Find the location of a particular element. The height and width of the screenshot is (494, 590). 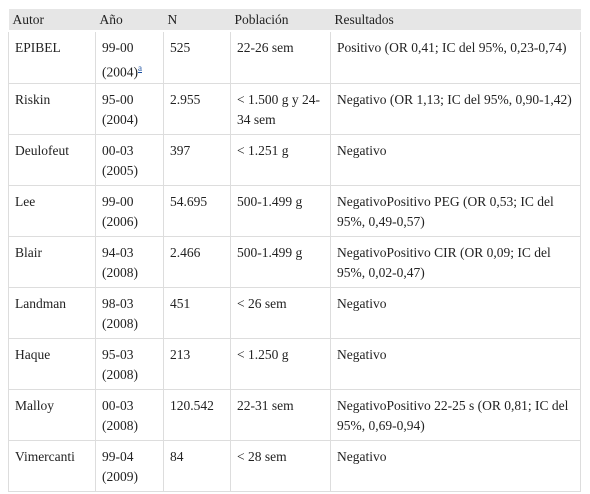

table-cell: 98-03 (2008) is located at coordinates (129, 313).